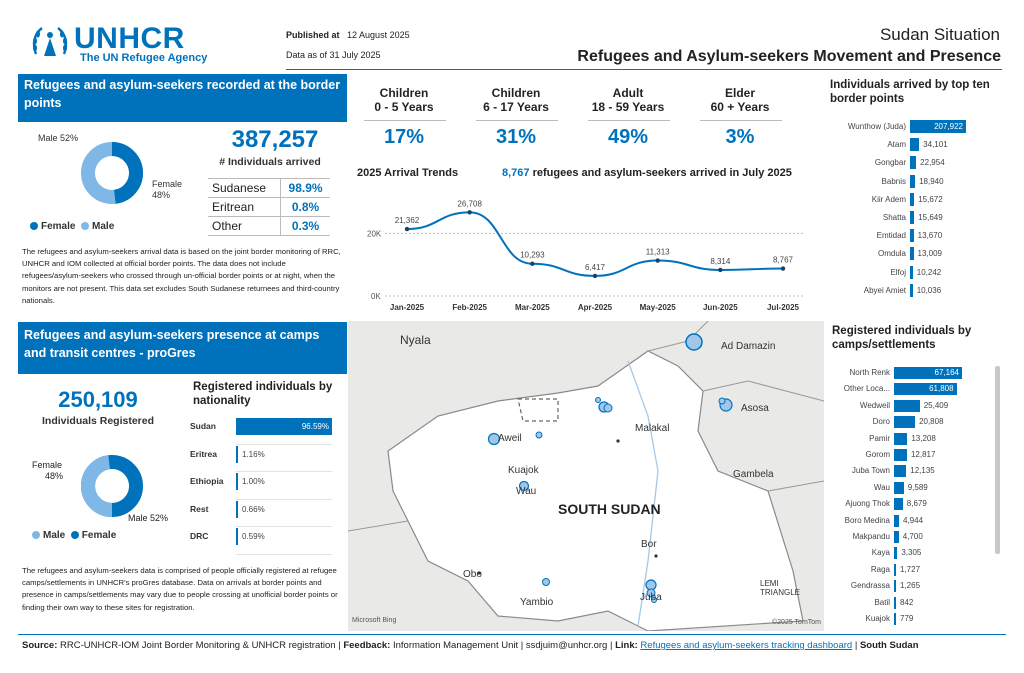 This screenshot has width=1024, height=673. Describe the element at coordinates (628, 137) in the screenshot. I see `age-group-pct: 49%` at that location.